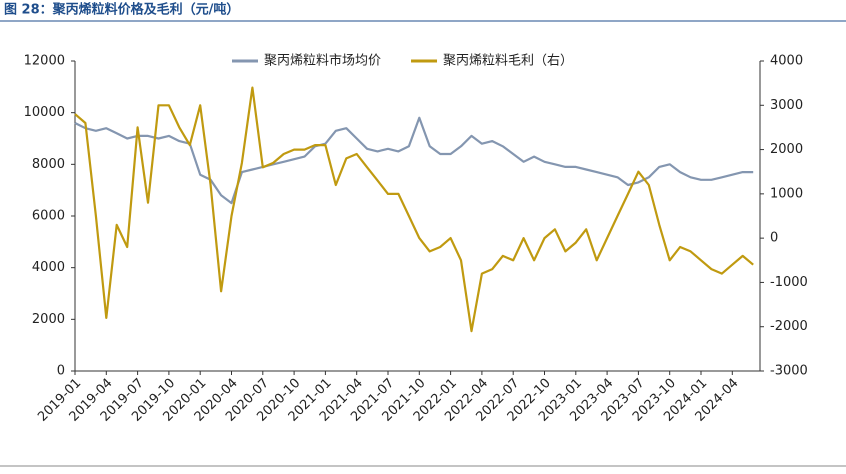  Describe the element at coordinates (786, 149) in the screenshot. I see `y2-tick-label: 2000` at that location.